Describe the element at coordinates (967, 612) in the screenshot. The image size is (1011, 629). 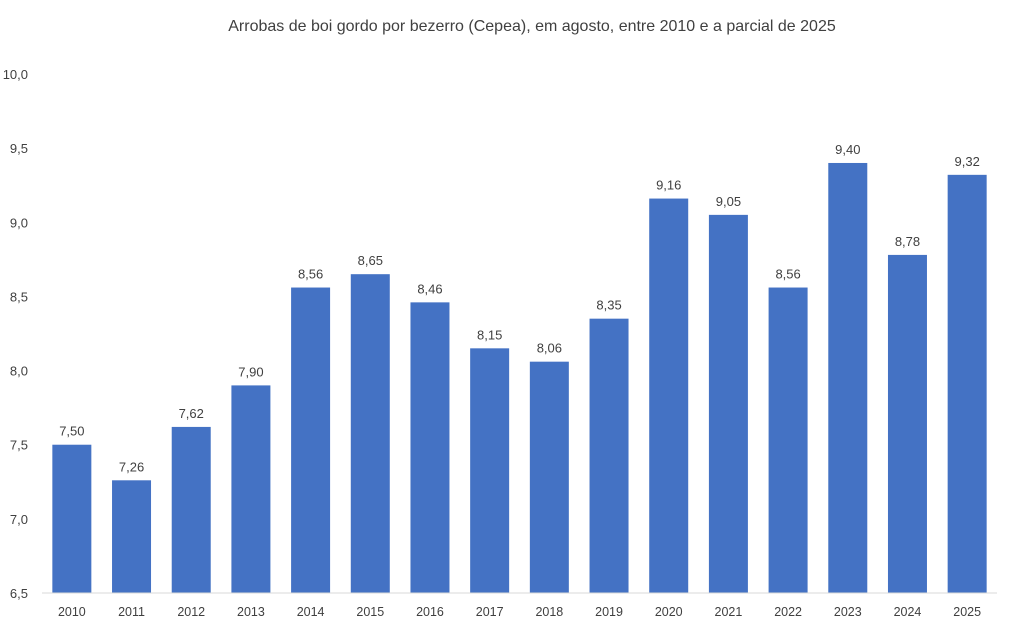
I see `x-tick-label: 2025` at that location.